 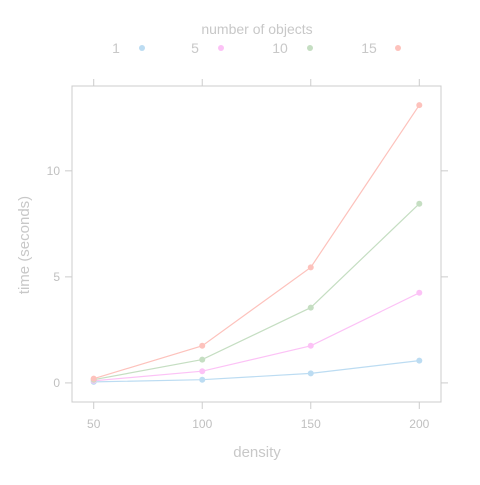 What do you see at coordinates (257, 452) in the screenshot?
I see `x-axis-label: density` at bounding box center [257, 452].